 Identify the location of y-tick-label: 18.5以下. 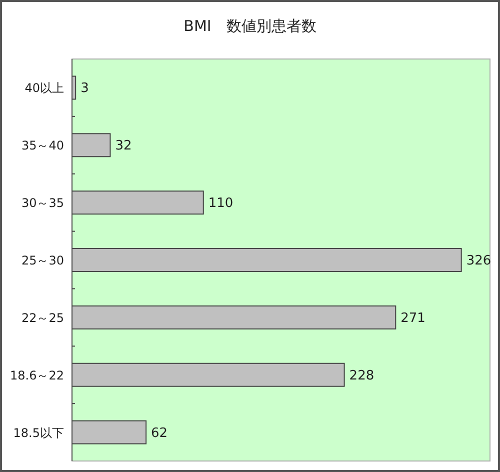
(38, 433).